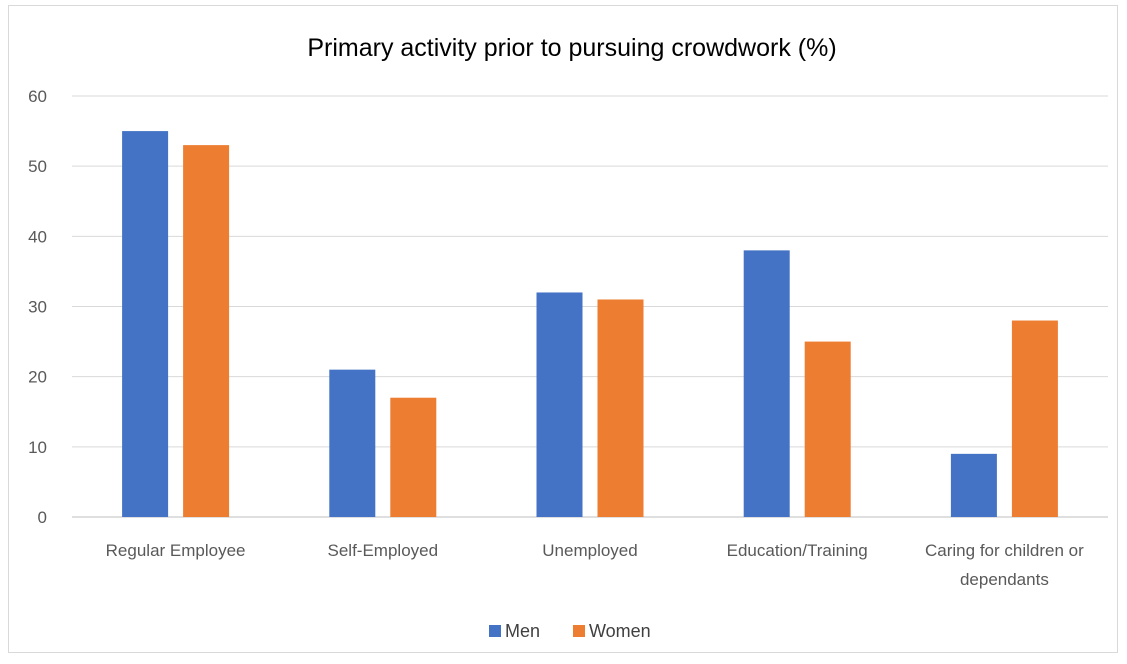 This screenshot has height=664, width=1127. I want to click on x-tick-label: Education/Training, so click(797, 550).